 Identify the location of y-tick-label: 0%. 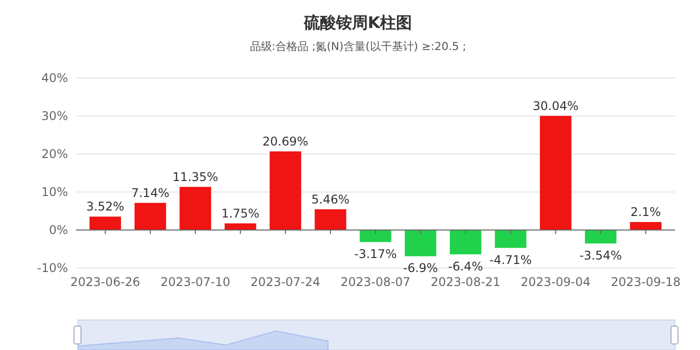
(58, 230).